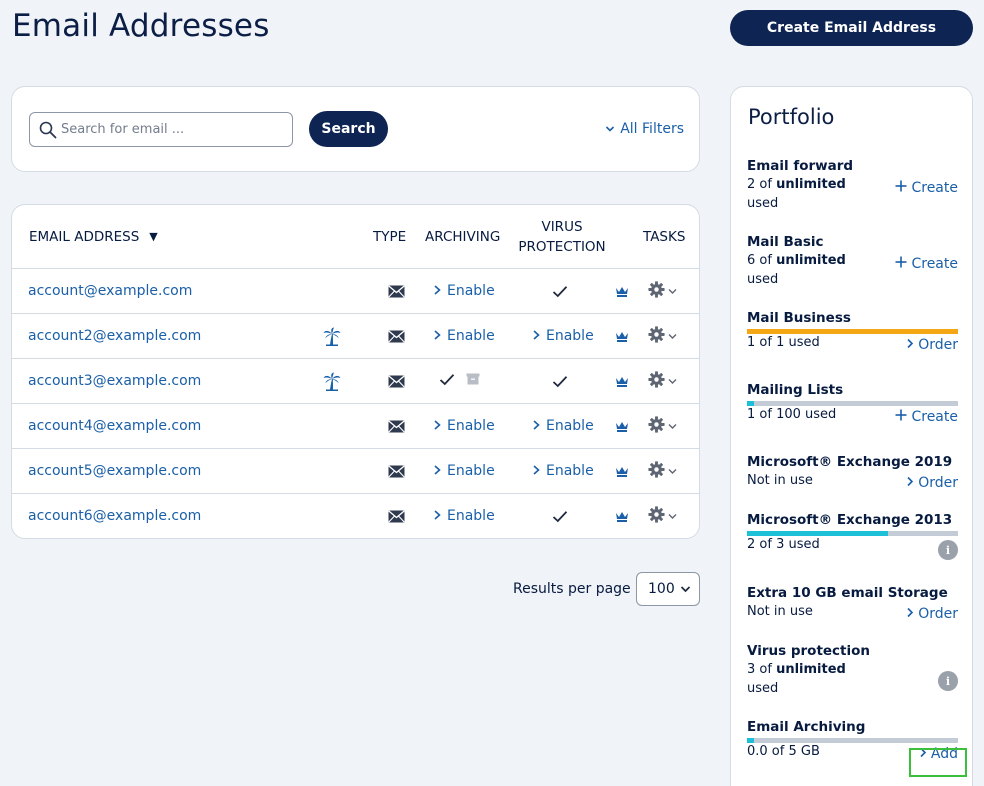  Describe the element at coordinates (852, 331) in the screenshot. I see `usage-bar-fill` at that location.